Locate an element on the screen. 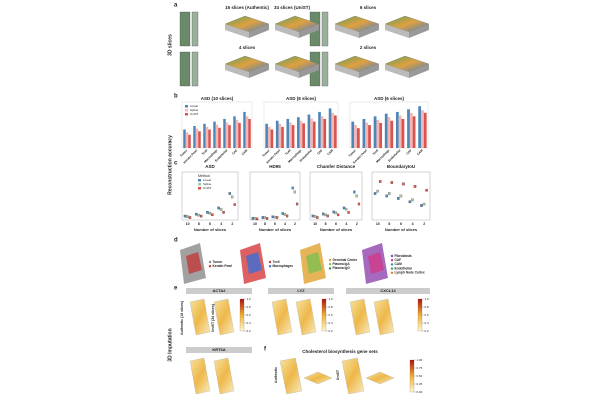 The image size is (600, 400). legend-title: Method is located at coordinates (204, 176).